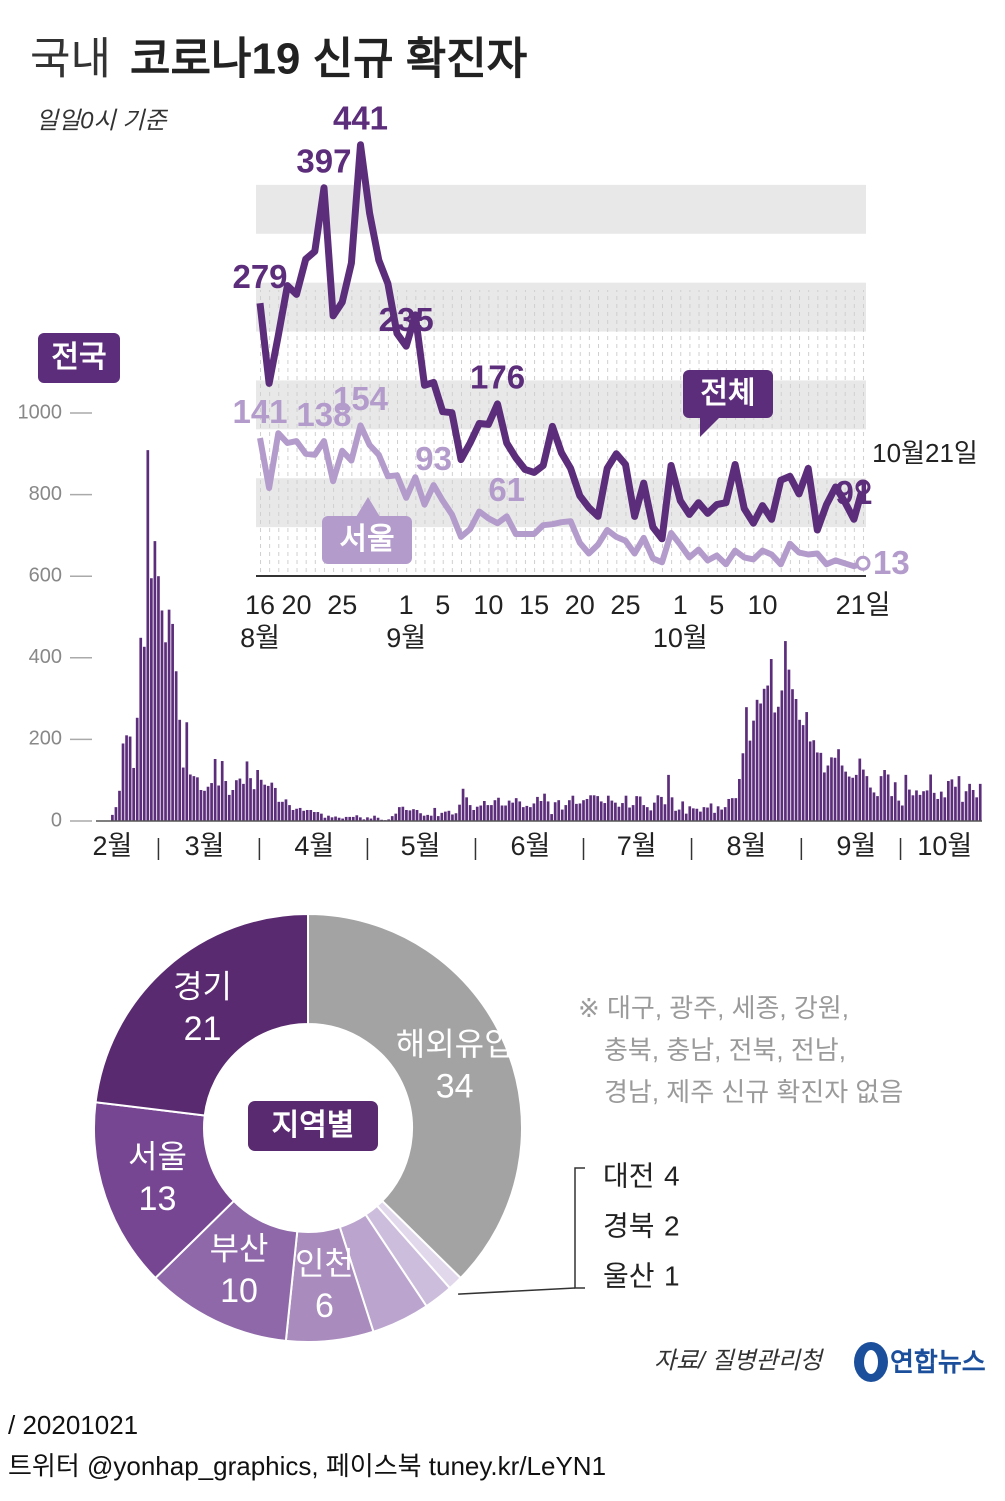 The height and width of the screenshot is (1501, 1005). What do you see at coordinates (45, 575) in the screenshot?
I see `y-tick-label: 600` at bounding box center [45, 575].